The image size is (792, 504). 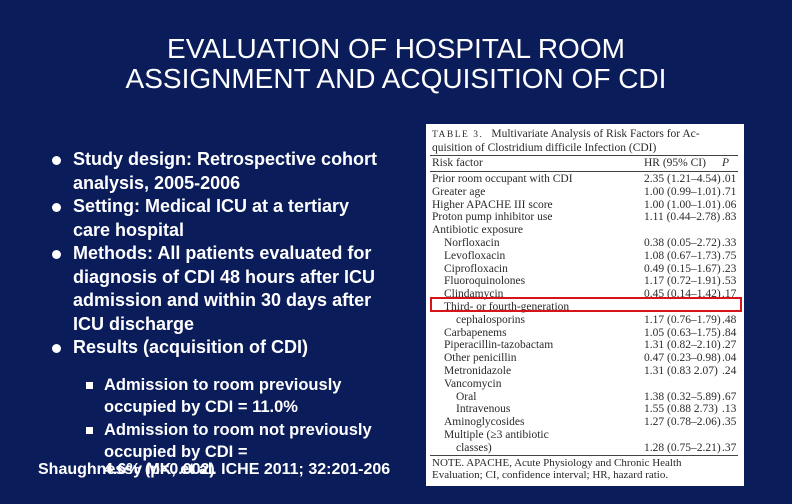 I want to click on table-row: Fluoroquinolones 1.17 (0.72–1.91) .53, so click(x=585, y=281).